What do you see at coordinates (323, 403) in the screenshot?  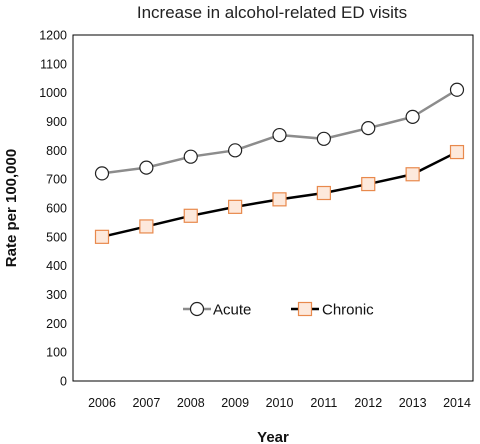 I see `x-tick-label: 2011` at bounding box center [323, 403].